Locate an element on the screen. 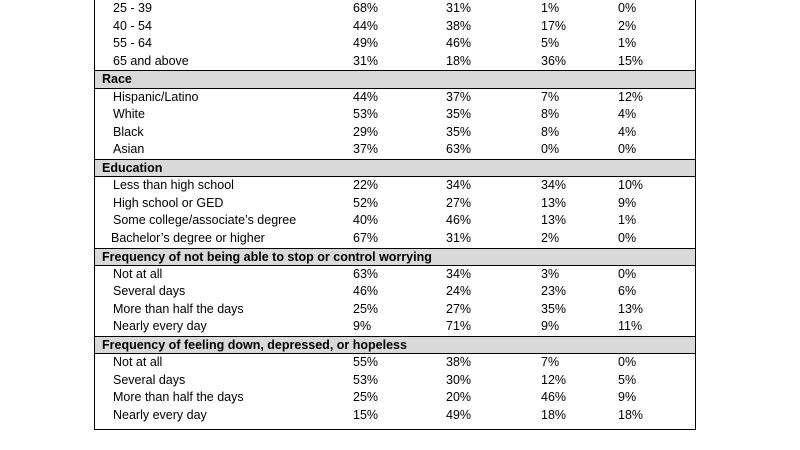 The width and height of the screenshot is (800, 450). row-label: 55 - 64 is located at coordinates (132, 43).